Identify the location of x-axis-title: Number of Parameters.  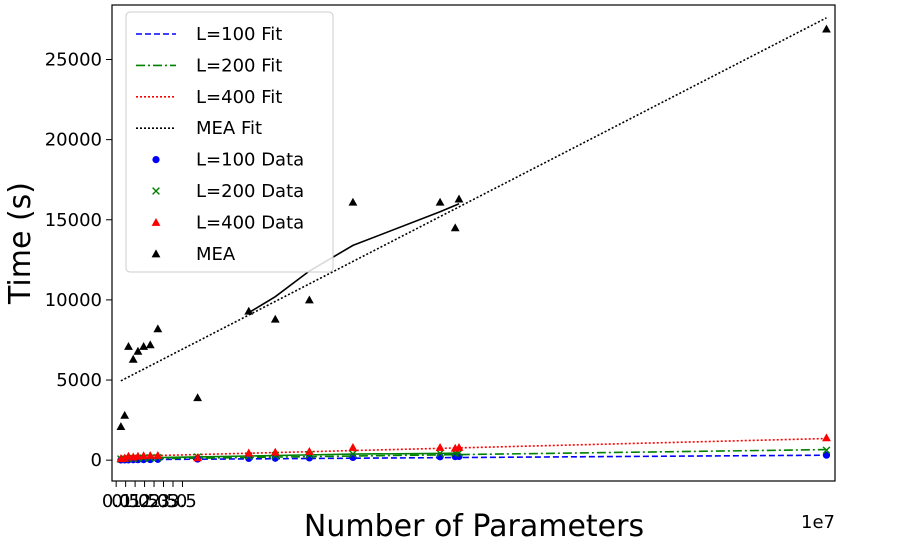
(474, 525).